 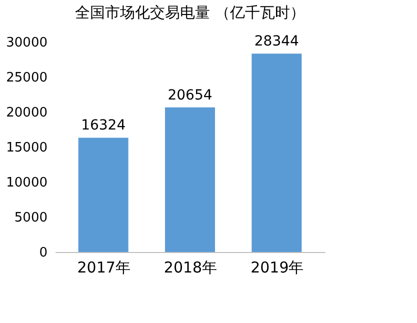 What do you see at coordinates (43, 253) in the screenshot?
I see `y-tick-label: 0` at bounding box center [43, 253].